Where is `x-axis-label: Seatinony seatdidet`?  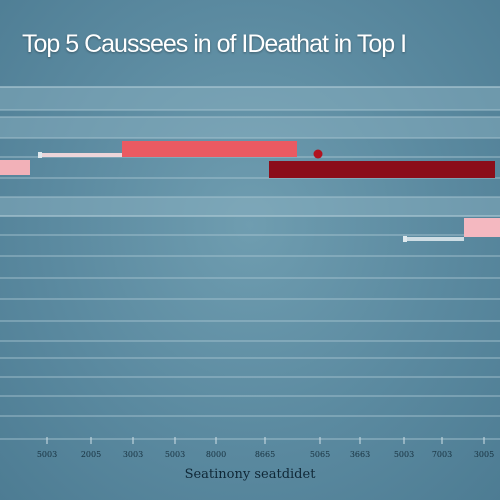
x-axis-label: Seatinony seatdidet is located at coordinates (250, 474).